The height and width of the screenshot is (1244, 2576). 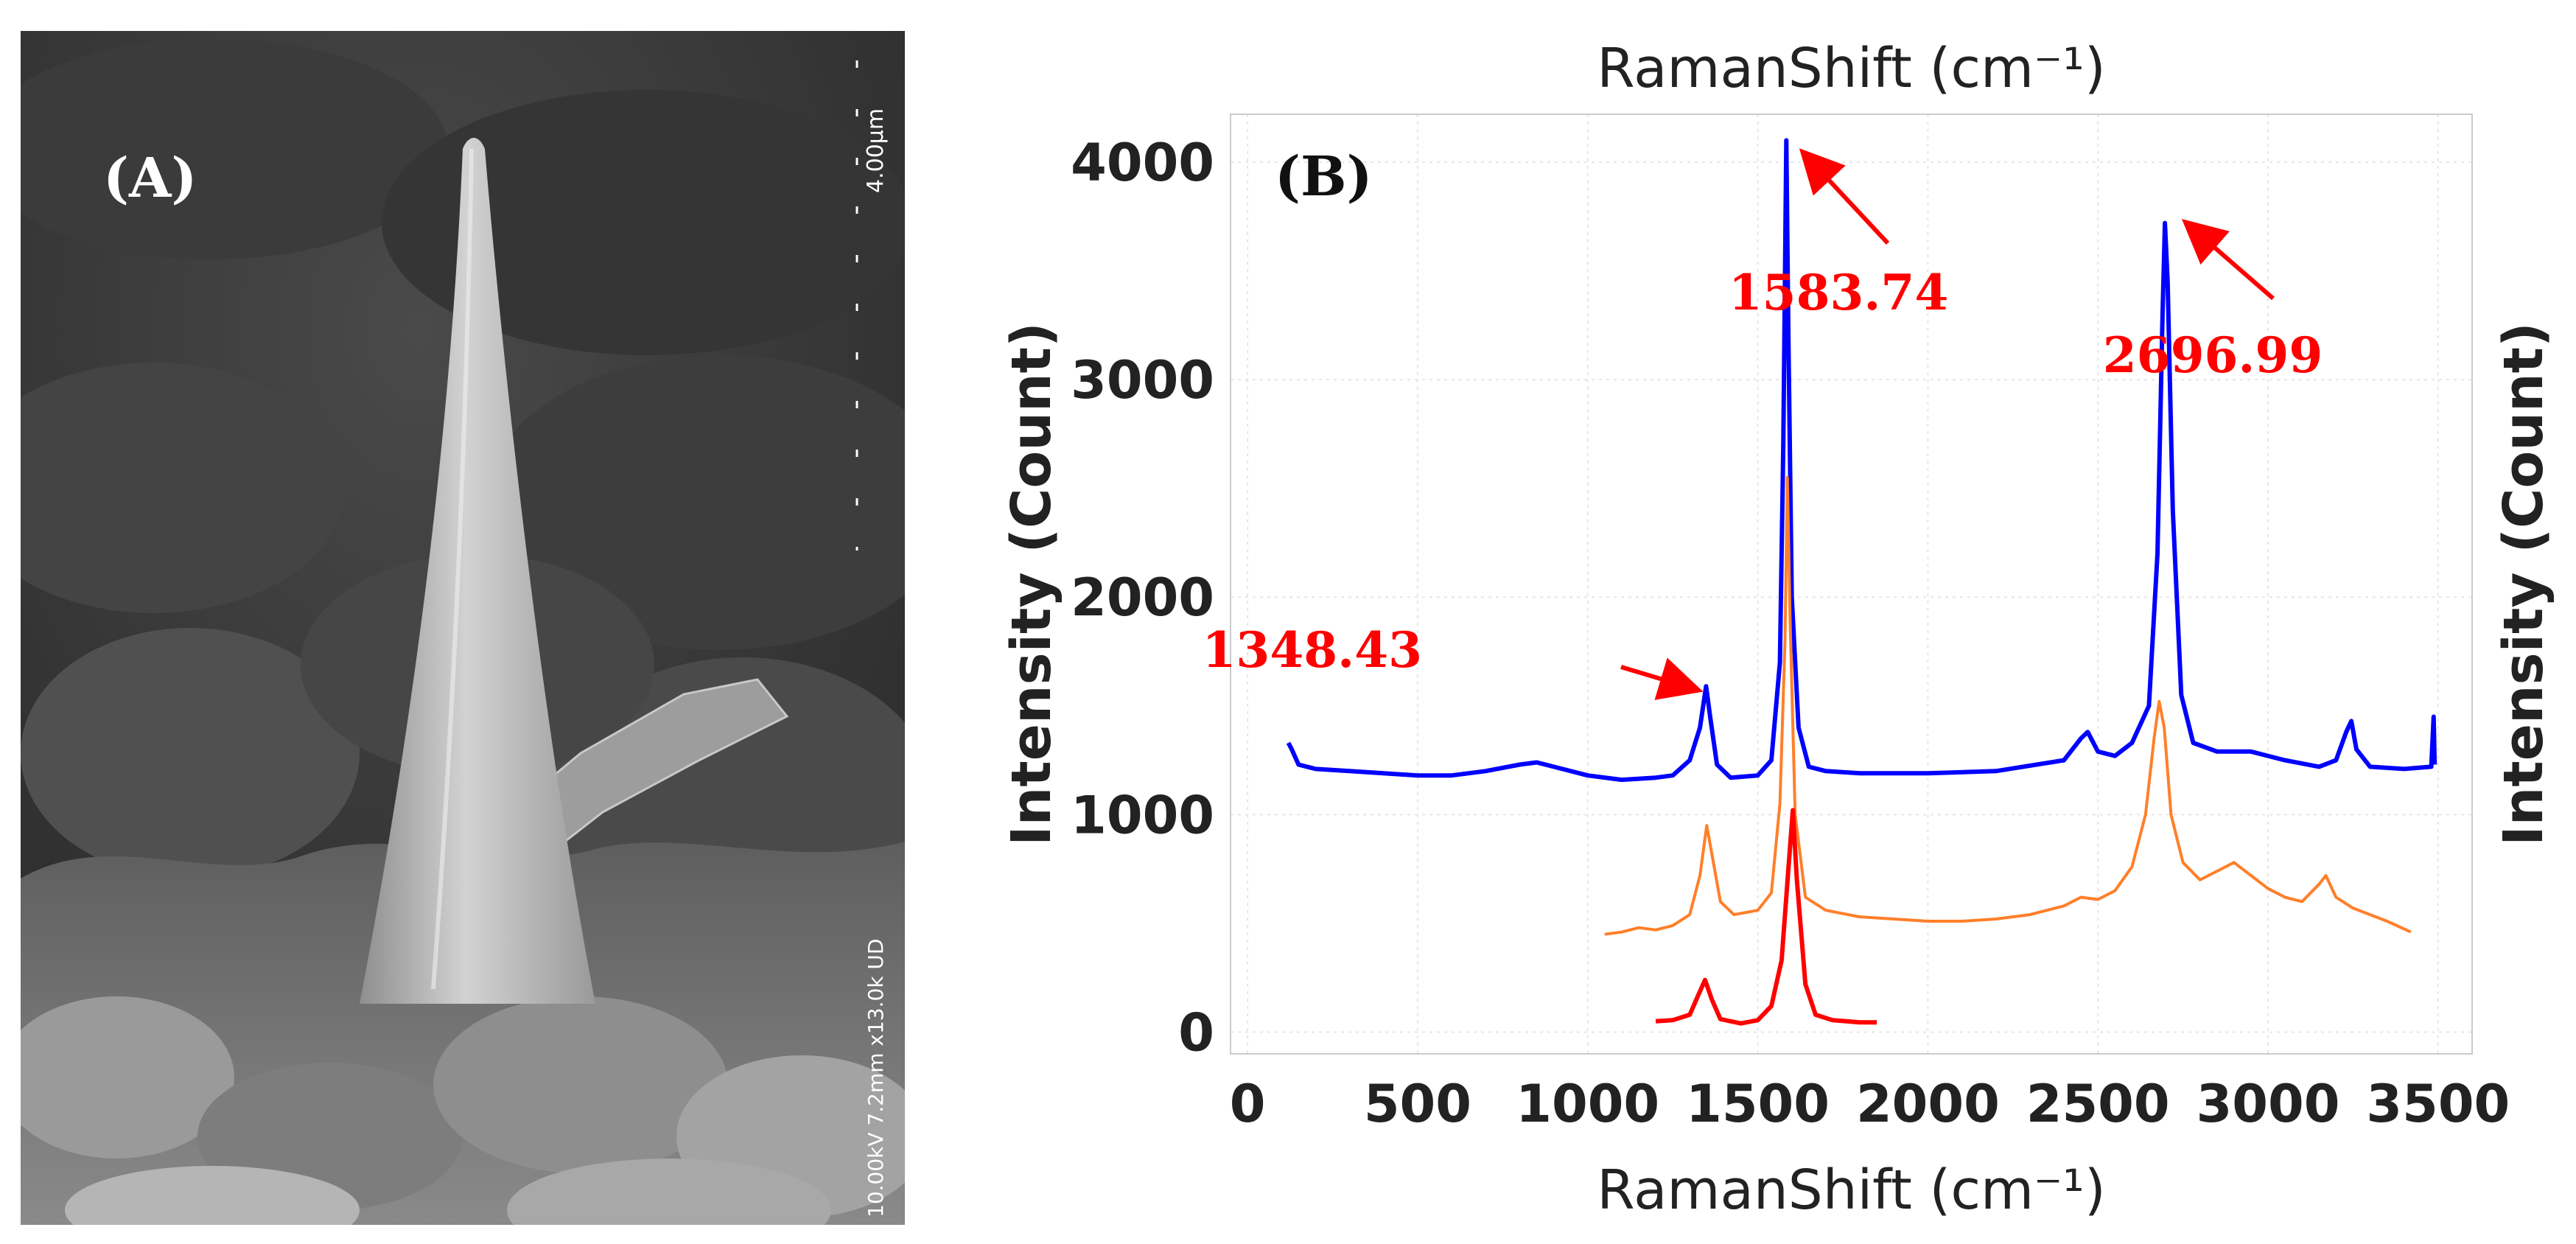 I want to click on y-tick-label: 4000, so click(x=1142, y=163).